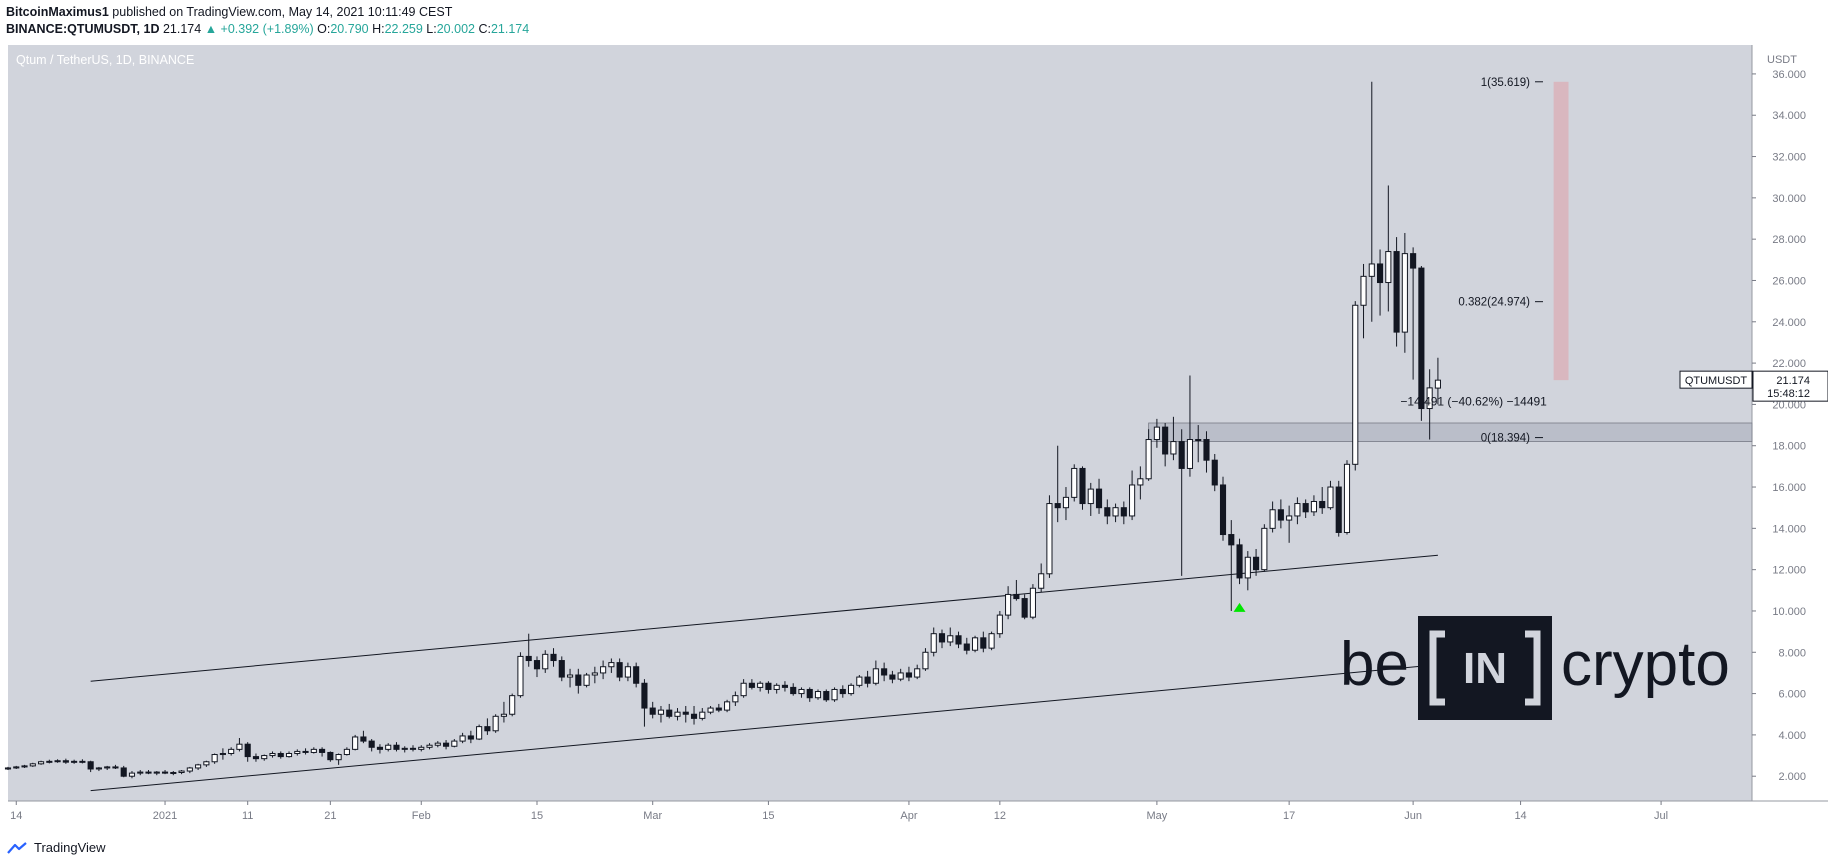 Image resolution: width=1828 pixels, height=867 pixels. I want to click on low-label: L:, so click(431, 29).